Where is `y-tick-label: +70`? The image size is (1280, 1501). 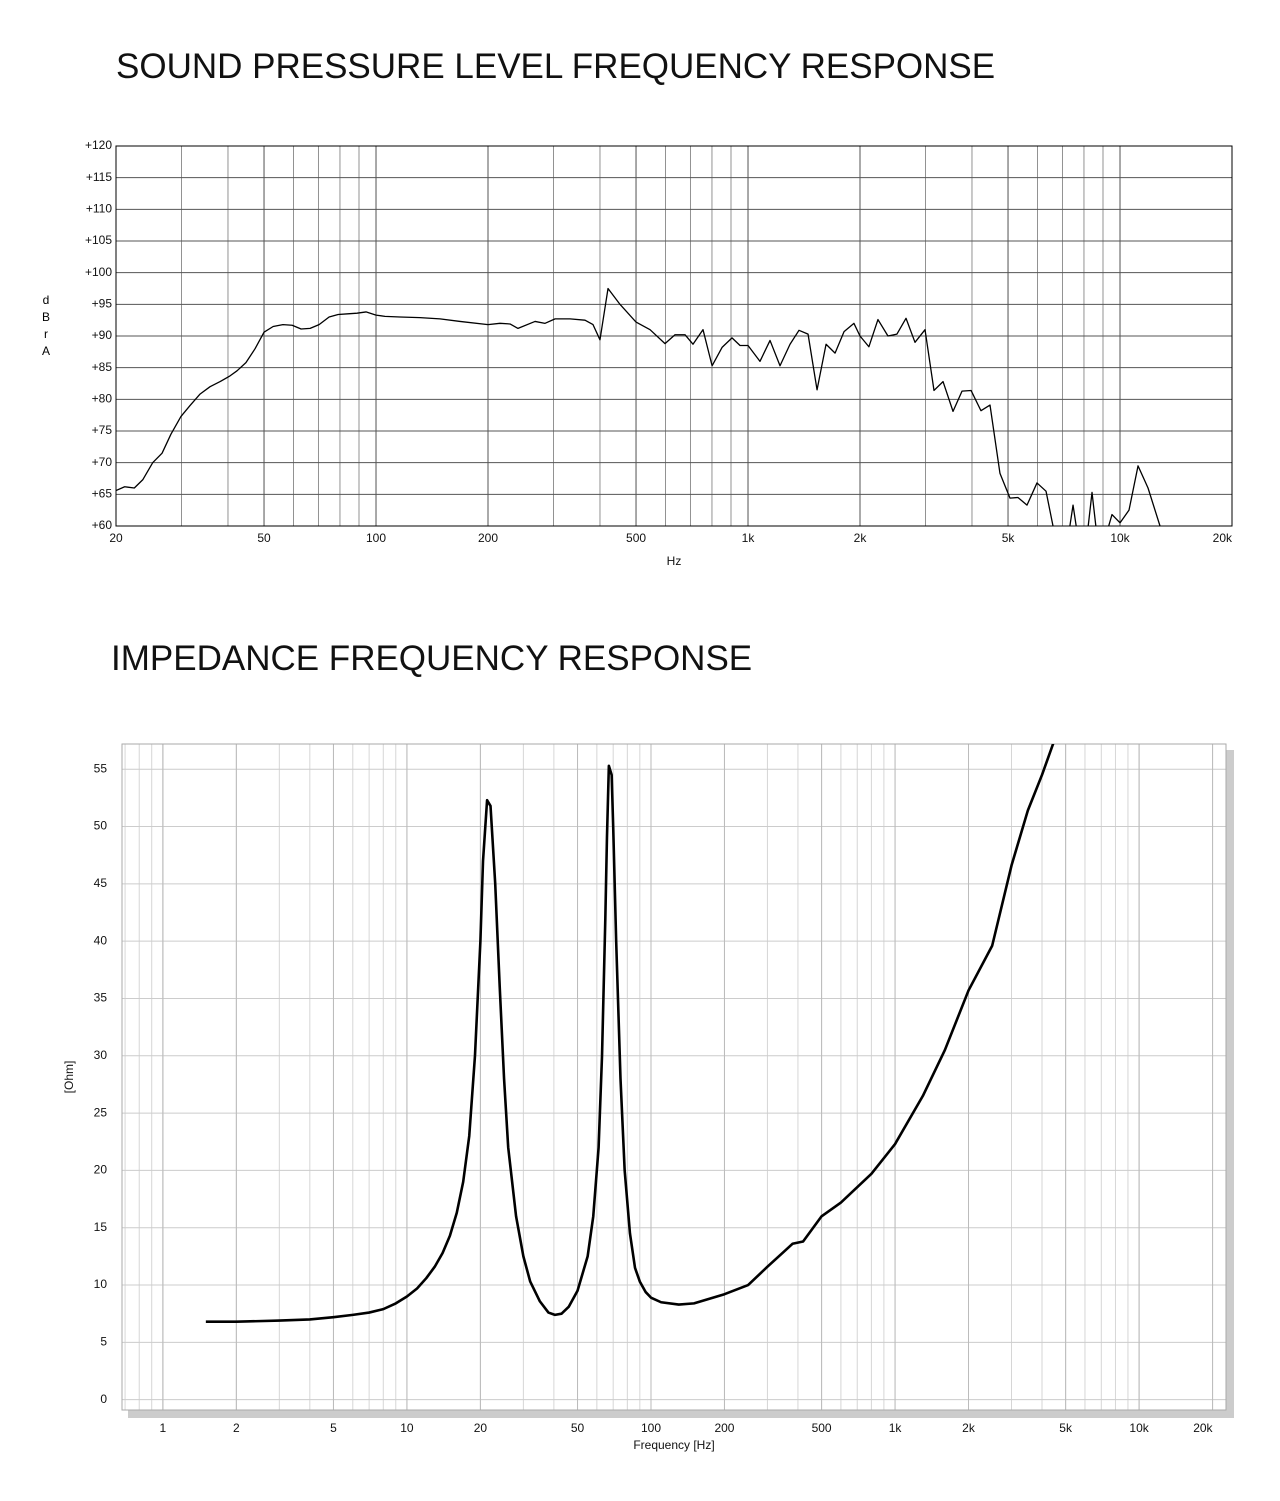
y-tick-label: +70 is located at coordinates (102, 462).